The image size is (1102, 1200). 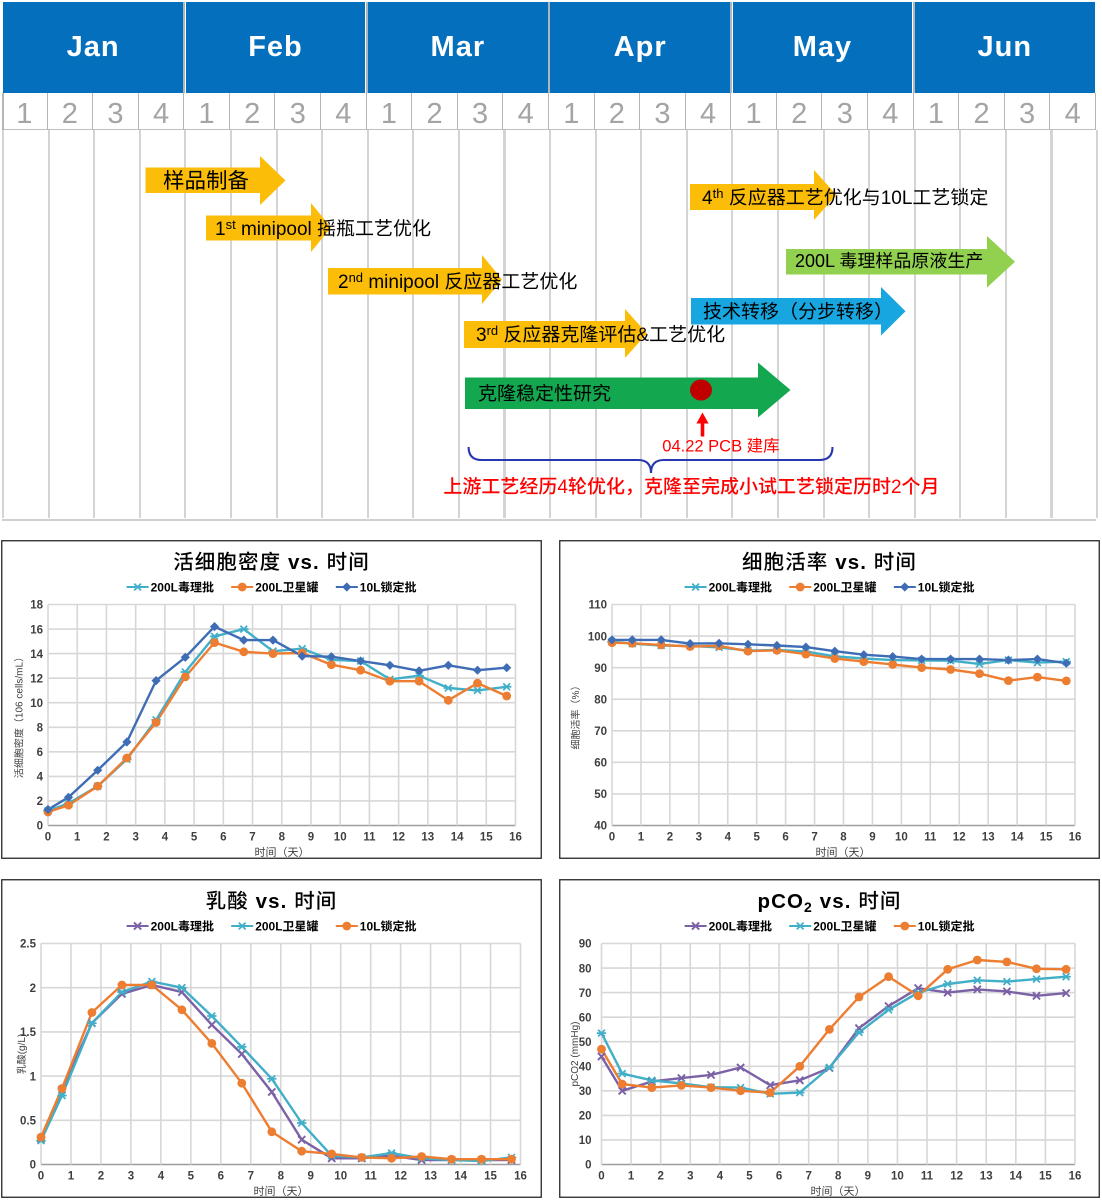 What do you see at coordinates (427, 837) in the screenshot?
I see `svg-text: 13` at bounding box center [427, 837].